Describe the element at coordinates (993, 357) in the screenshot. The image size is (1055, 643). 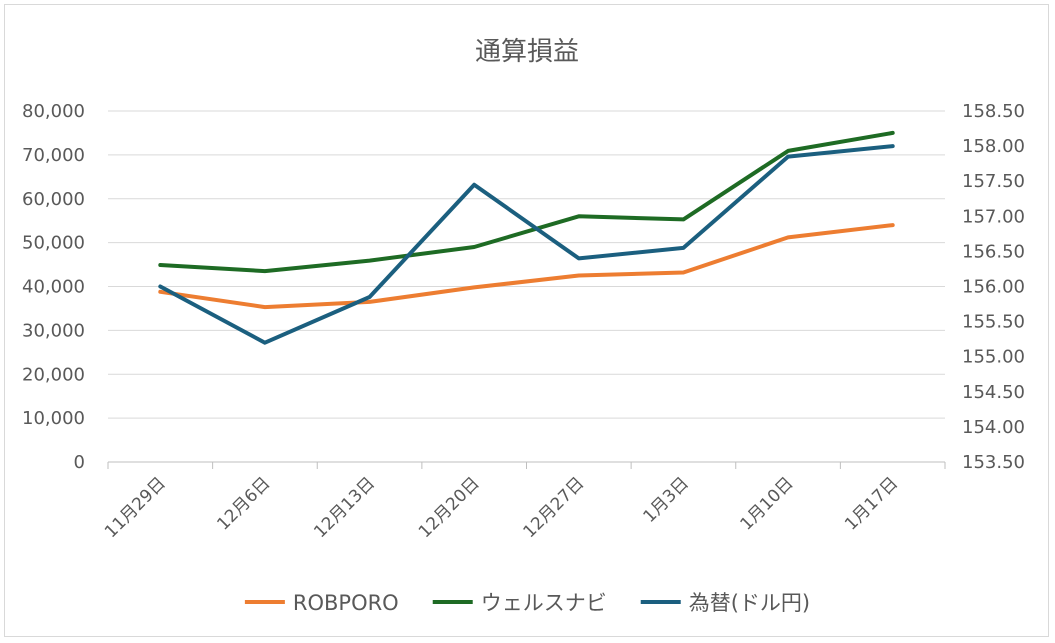
I see `right-tick-label: 155.00` at that location.